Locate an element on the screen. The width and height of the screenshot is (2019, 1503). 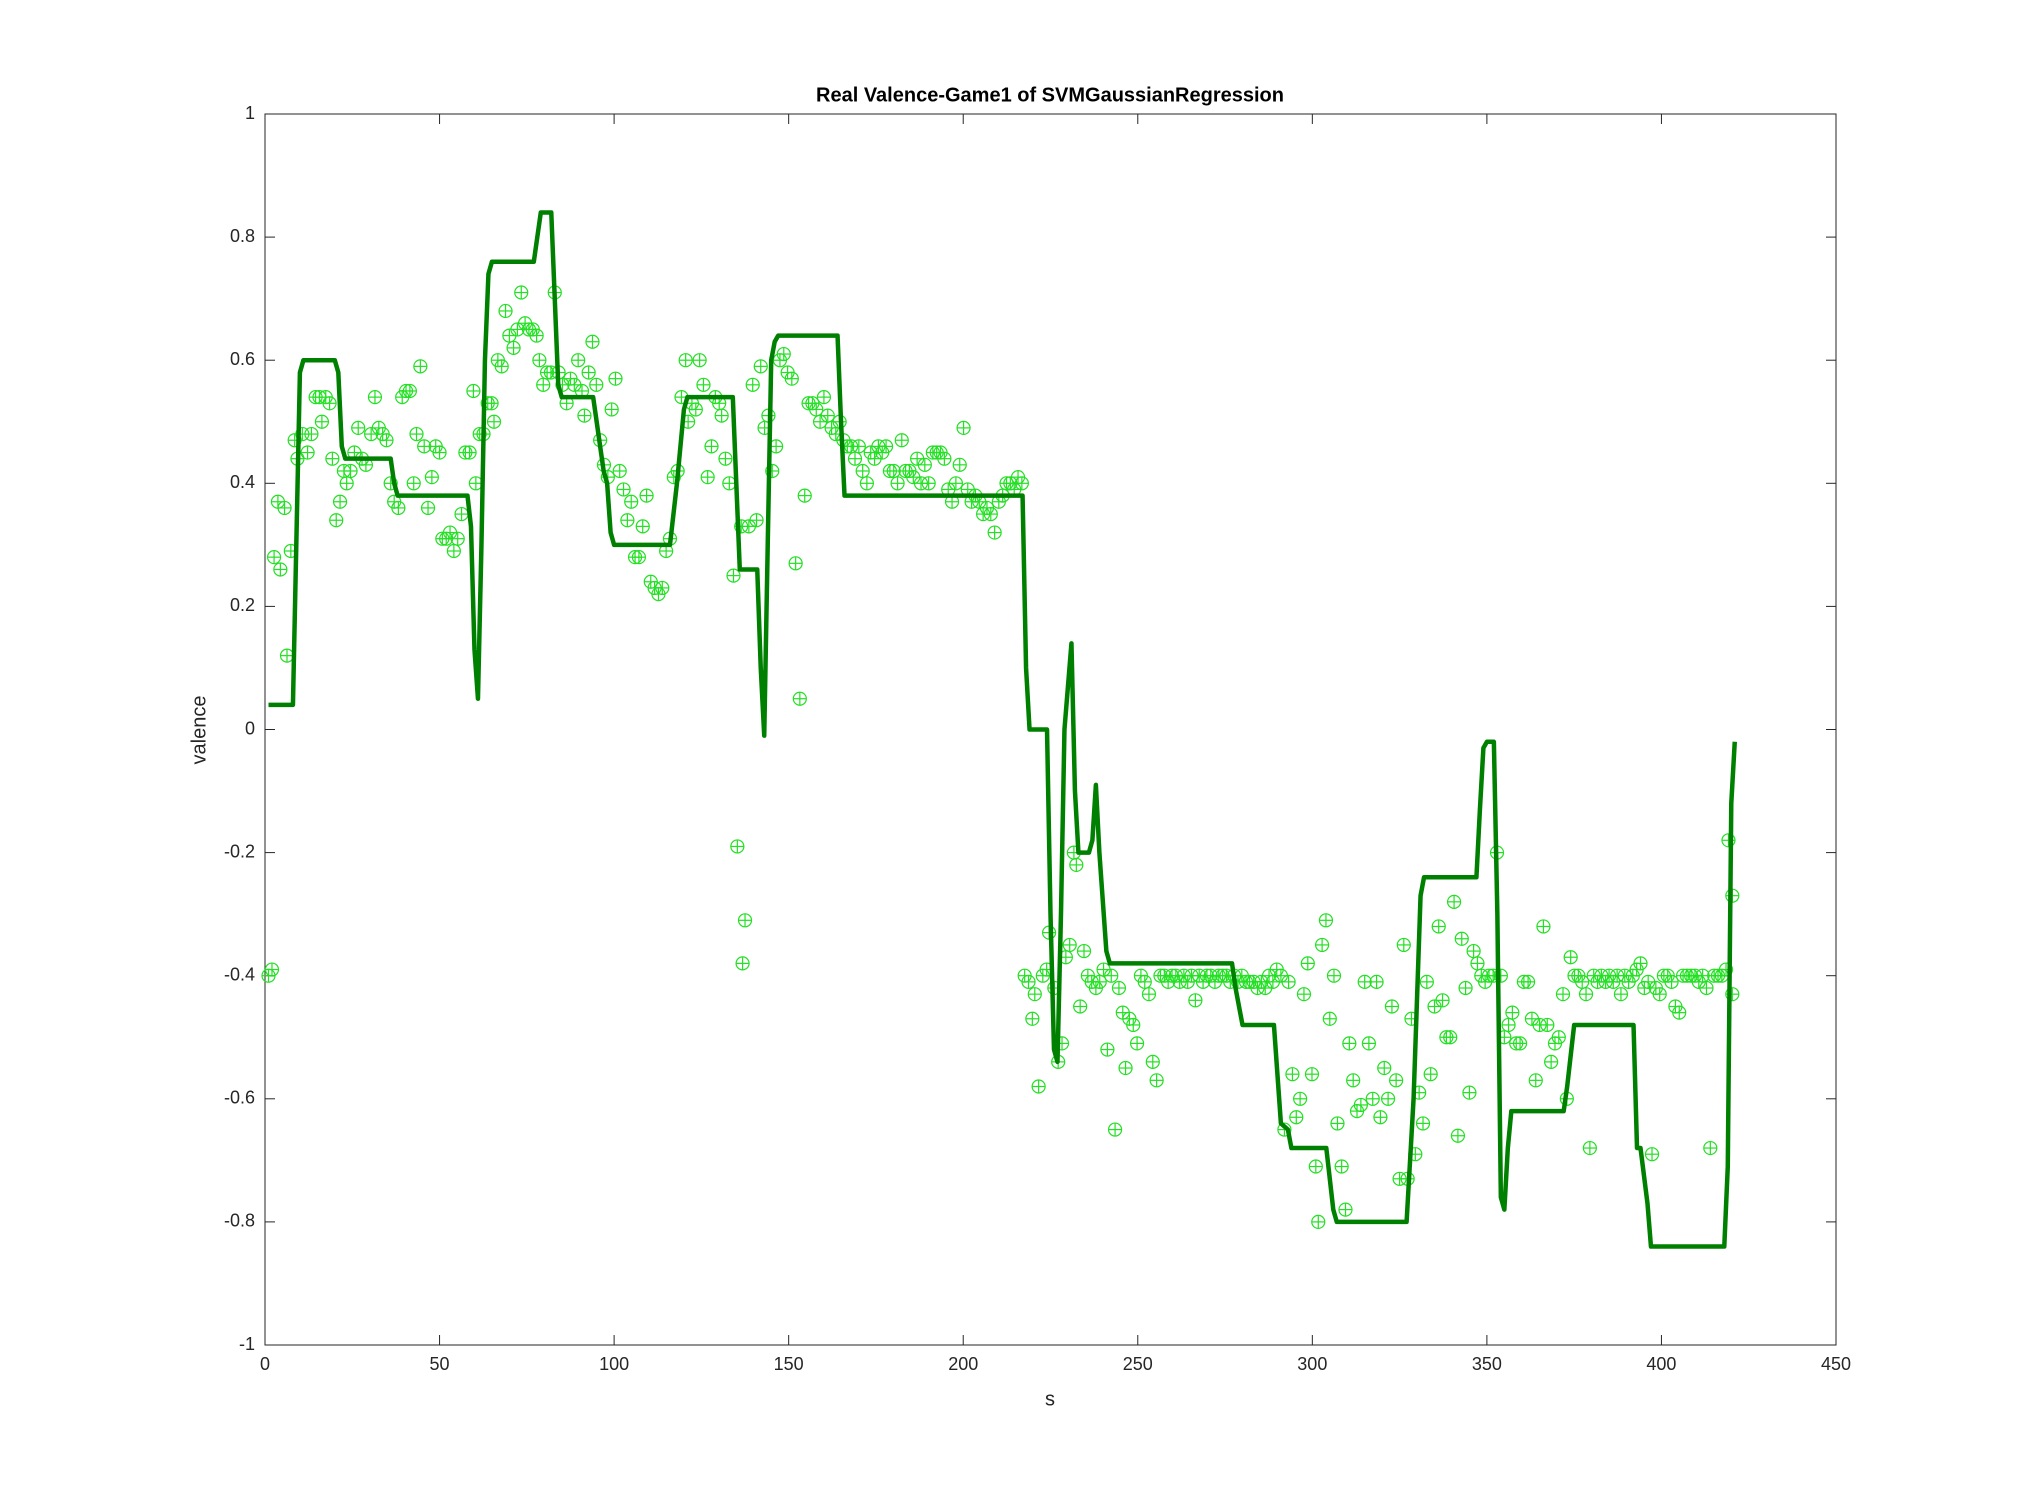
y-tick-label: 0.4 is located at coordinates (242, 482).